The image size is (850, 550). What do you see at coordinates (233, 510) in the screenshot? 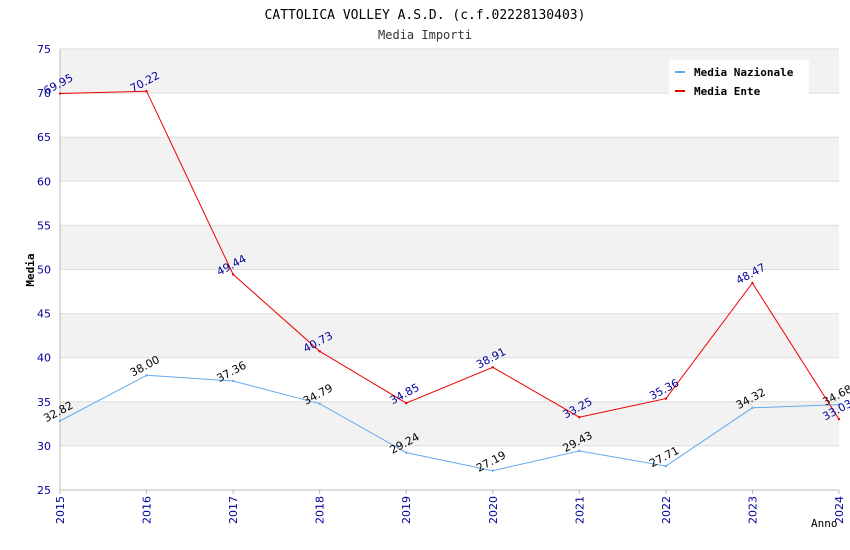
I see `x-tick-label: 2017` at bounding box center [233, 510].